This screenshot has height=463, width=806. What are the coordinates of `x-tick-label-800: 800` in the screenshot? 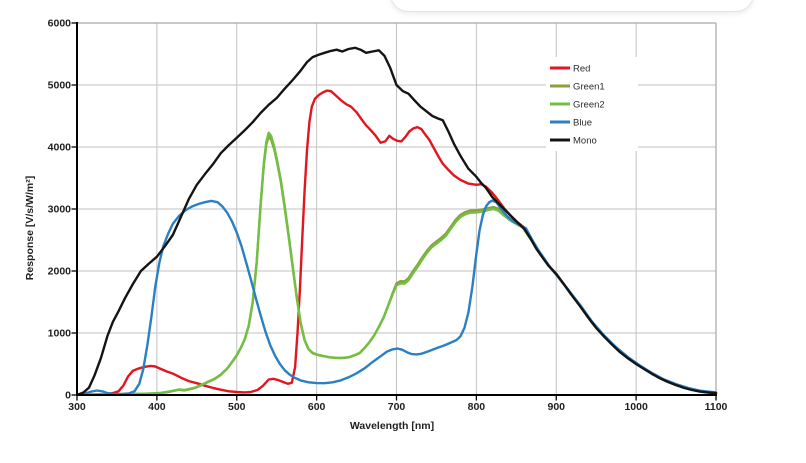 It's located at (477, 407).